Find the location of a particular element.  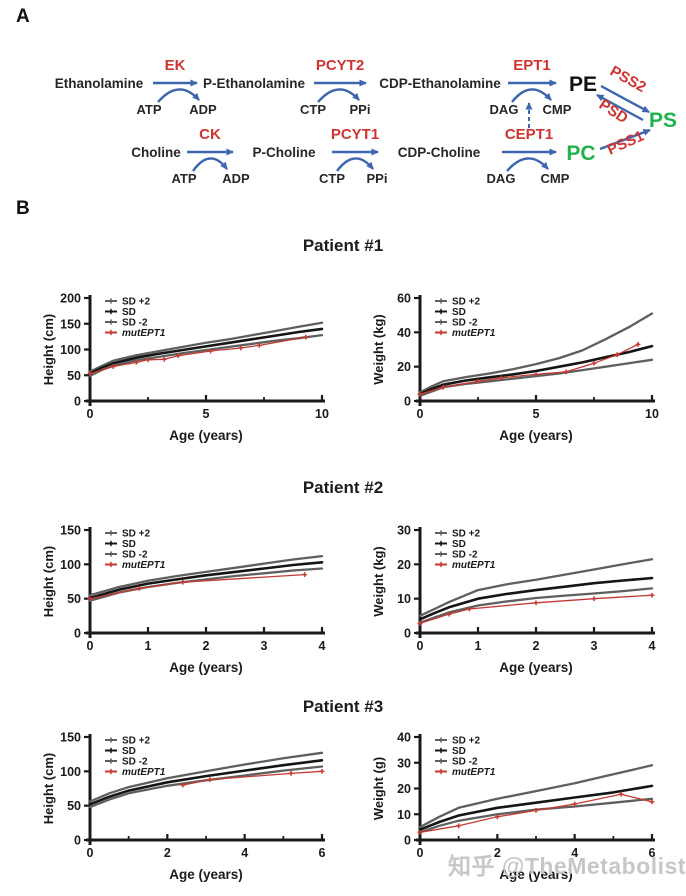

cofactor-arc-ck is located at coordinates (210, 164).